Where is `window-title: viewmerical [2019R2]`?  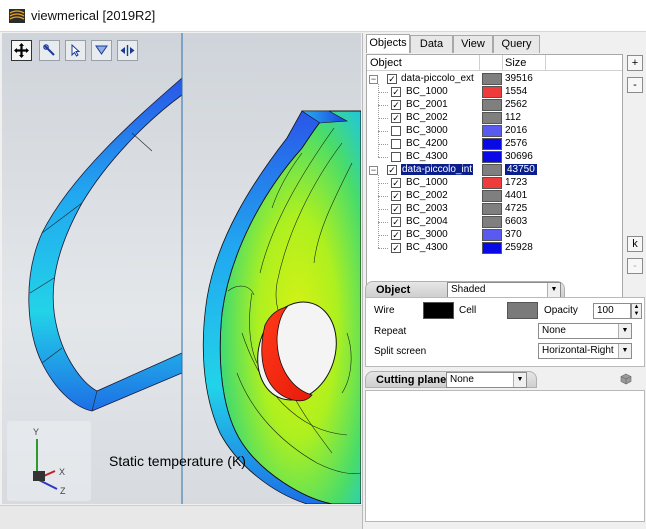
window-title: viewmerical [2019R2] is located at coordinates (93, 15).